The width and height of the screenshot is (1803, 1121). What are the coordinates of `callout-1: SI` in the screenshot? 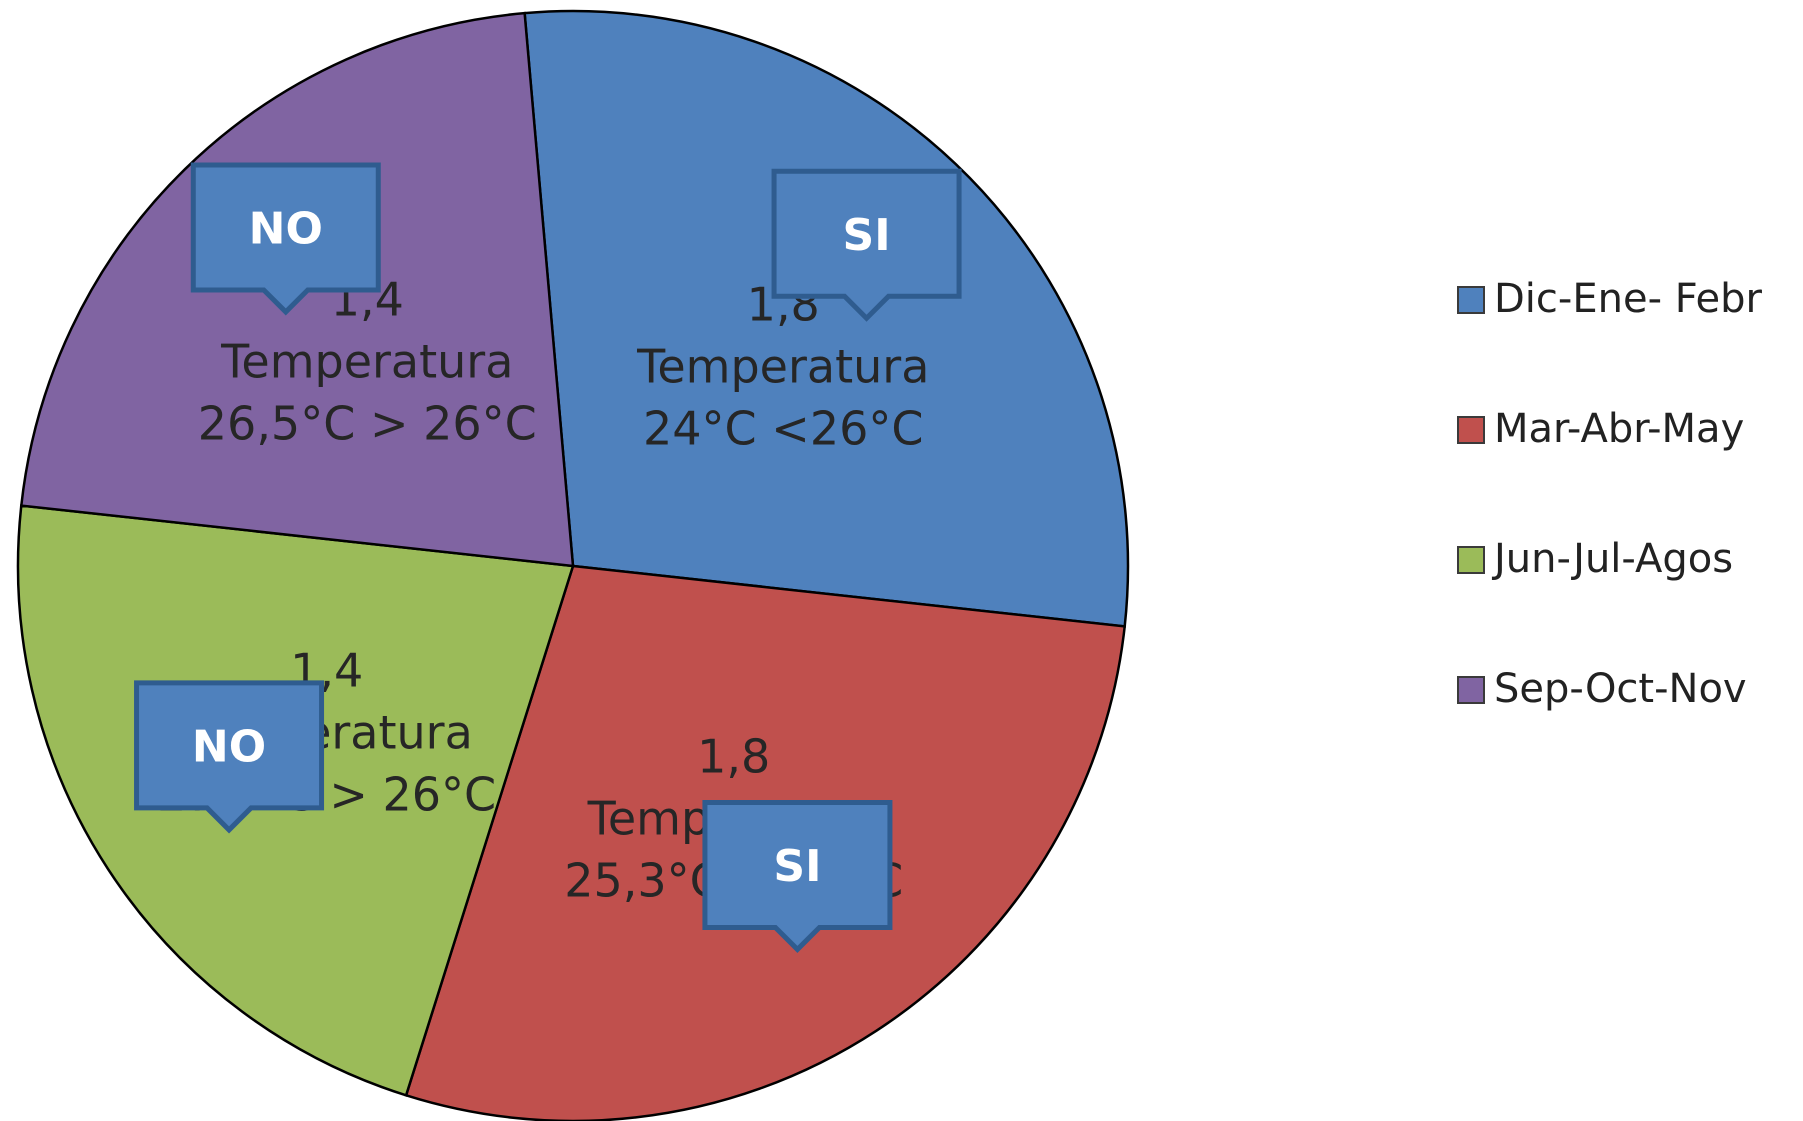 It's located at (866, 244).